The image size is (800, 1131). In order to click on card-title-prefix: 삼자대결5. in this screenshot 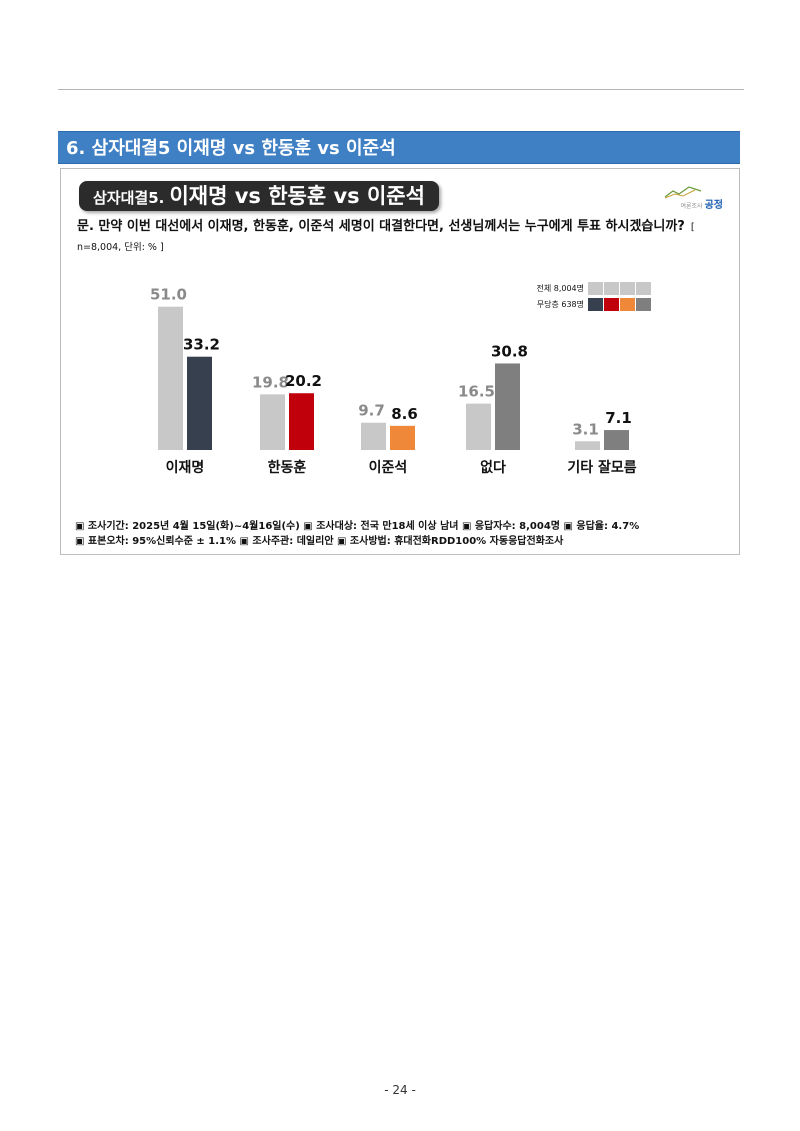, I will do `click(129, 198)`.